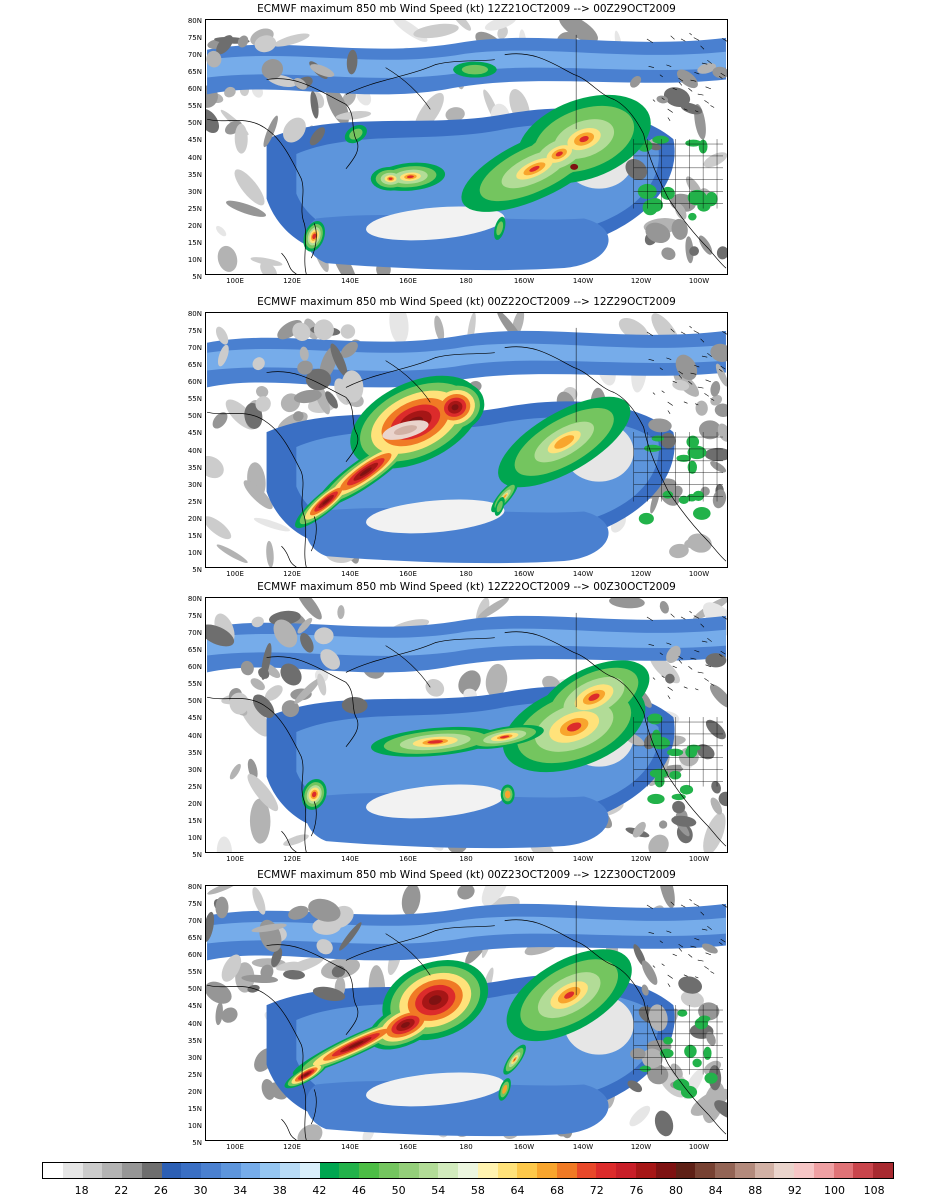 The width and height of the screenshot is (937, 1200). What do you see at coordinates (292, 281) in the screenshot?
I see `longitude-label: 120E` at bounding box center [292, 281].